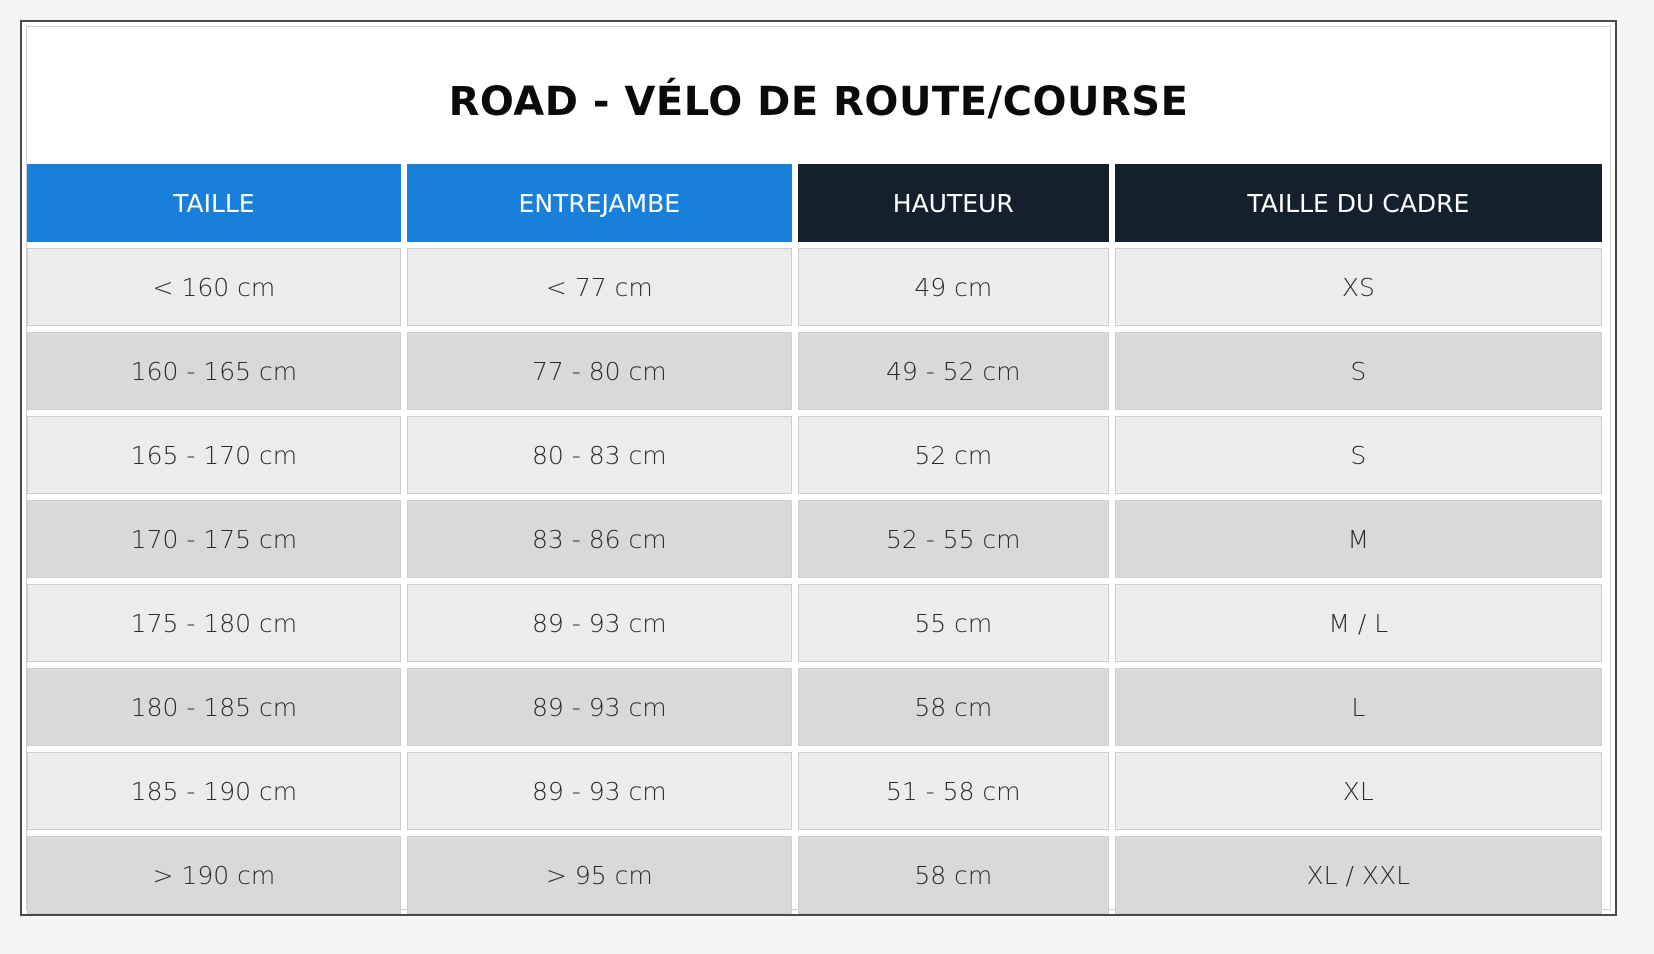 This screenshot has height=954, width=1654. Describe the element at coordinates (599, 203) in the screenshot. I see `header-entrejambe: ENTREJAMBE` at that location.